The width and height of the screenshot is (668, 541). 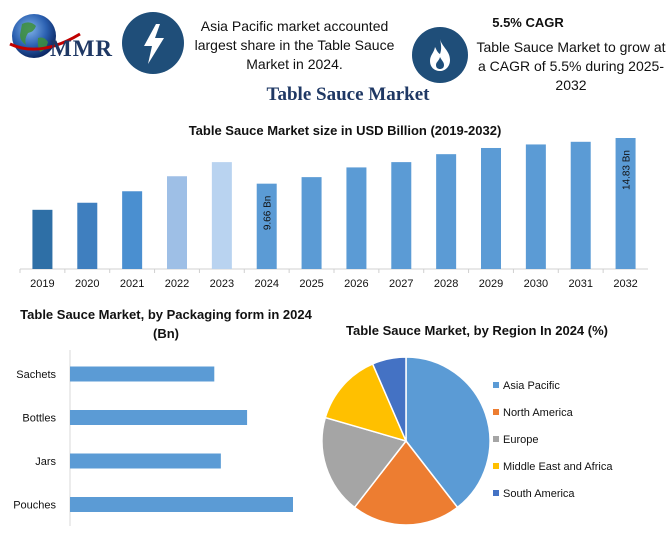 I want to click on bar-2024, so click(x=266, y=226).